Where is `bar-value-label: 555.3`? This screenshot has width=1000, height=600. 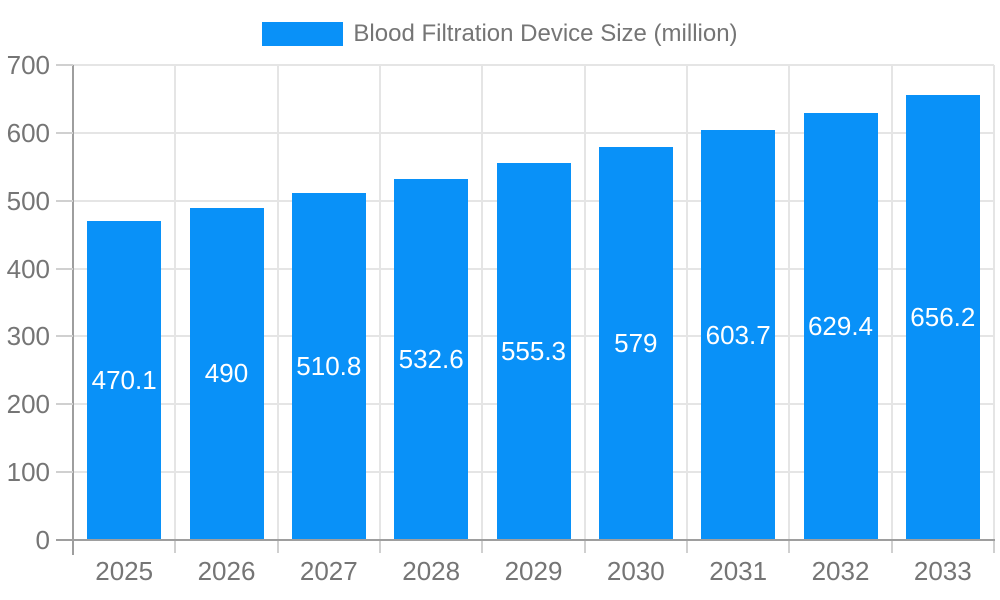
bar-value-label: 555.3 is located at coordinates (533, 351).